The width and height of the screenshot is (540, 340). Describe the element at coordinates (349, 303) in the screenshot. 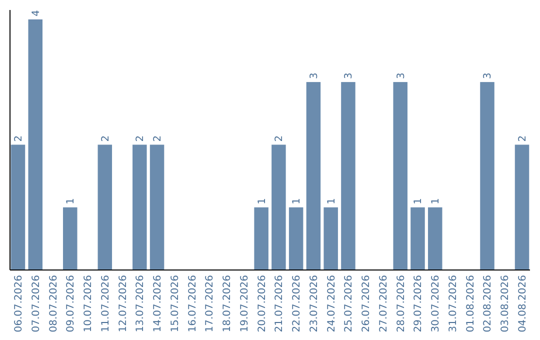

I see `x-tick-label: 25.07.2026` at that location.